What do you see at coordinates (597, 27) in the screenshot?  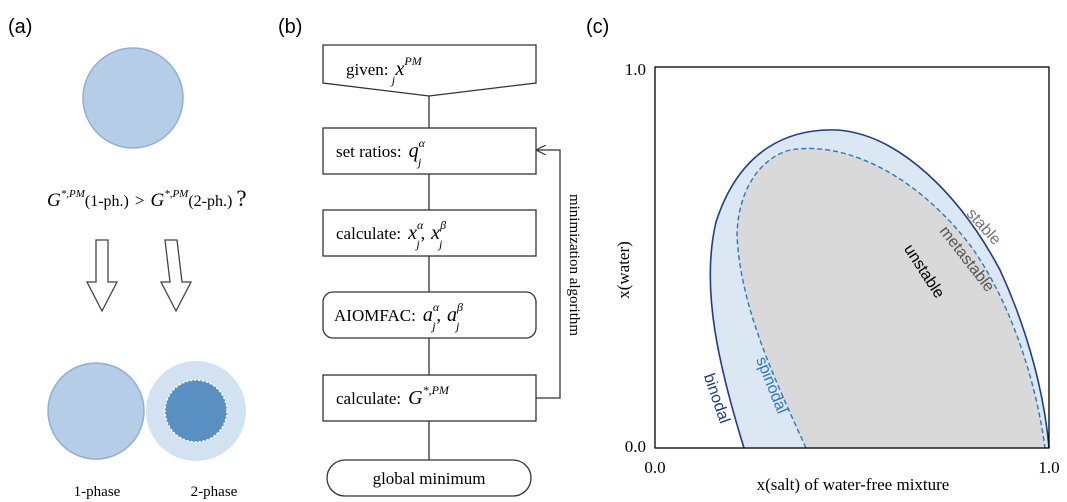 I see `panel-c-label: (c)` at bounding box center [597, 27].